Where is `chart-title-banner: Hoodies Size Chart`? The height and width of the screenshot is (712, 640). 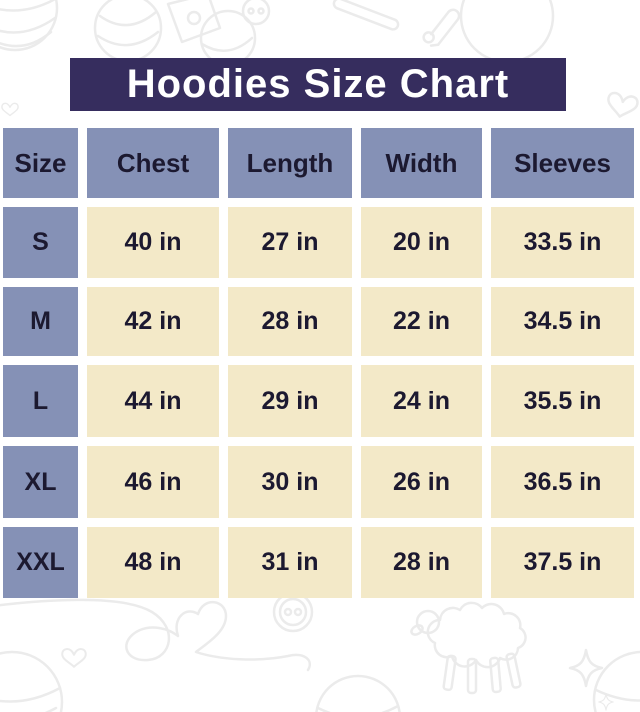 chart-title-banner: Hoodies Size Chart is located at coordinates (318, 84).